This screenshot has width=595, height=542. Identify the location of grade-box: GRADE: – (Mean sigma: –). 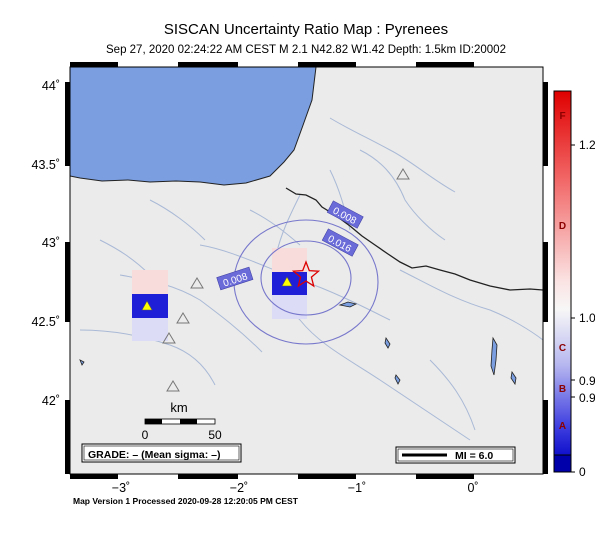
(161, 453).